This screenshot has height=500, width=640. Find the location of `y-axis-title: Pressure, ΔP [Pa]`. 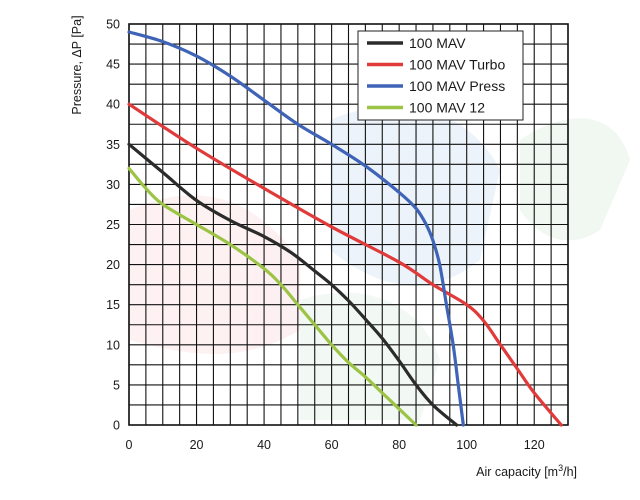

y-axis-title: Pressure, ΔP [Pa] is located at coordinates (77, 64).